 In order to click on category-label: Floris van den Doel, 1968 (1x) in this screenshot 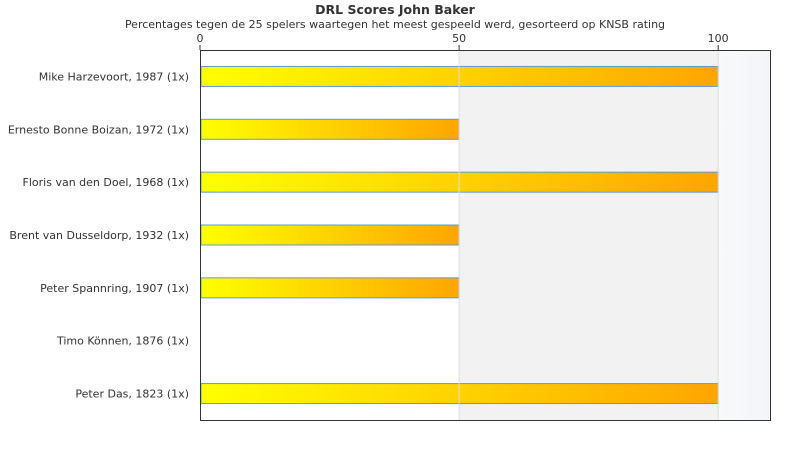, I will do `click(106, 182)`.